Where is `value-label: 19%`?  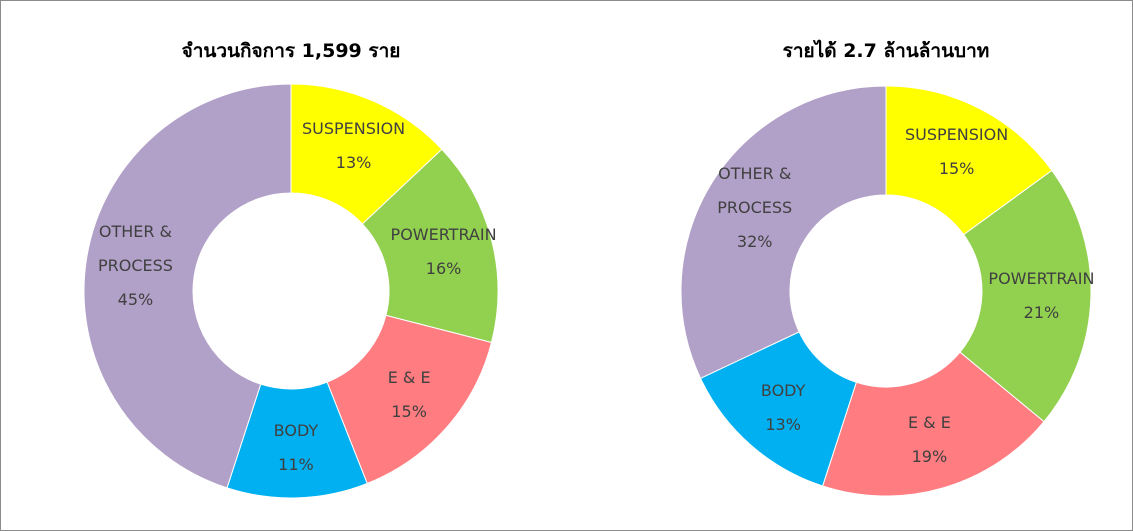 value-label: 19% is located at coordinates (929, 457).